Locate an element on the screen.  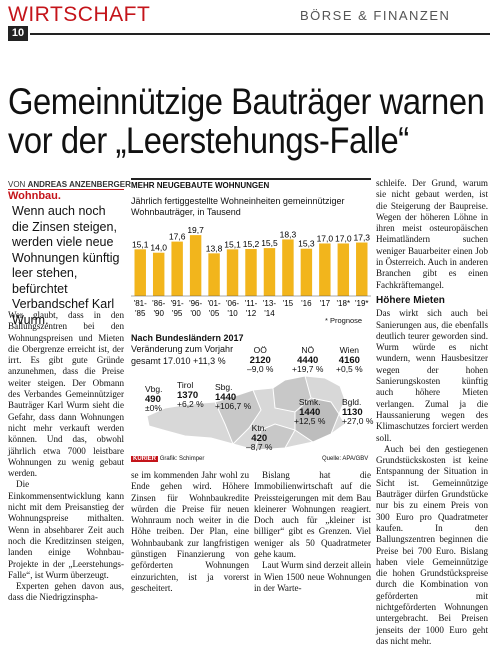
region-change: +0,5 % is located at coordinates (349, 369).